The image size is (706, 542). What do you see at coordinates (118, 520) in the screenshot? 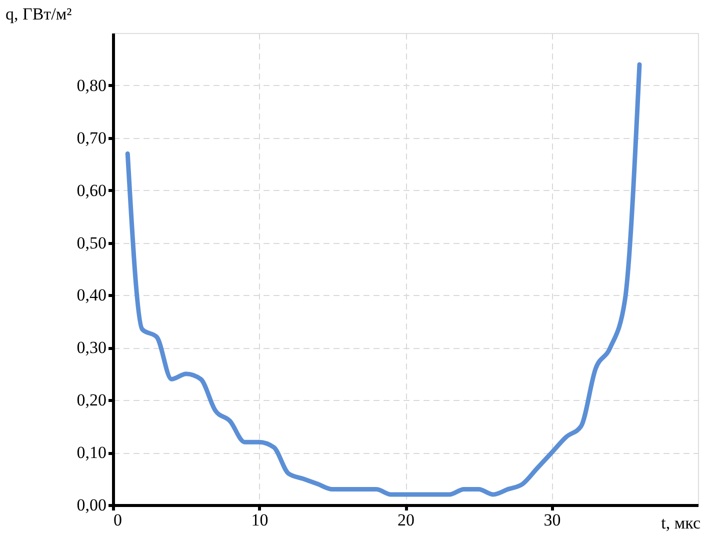
I see `x-tick-label: 0` at bounding box center [118, 520].